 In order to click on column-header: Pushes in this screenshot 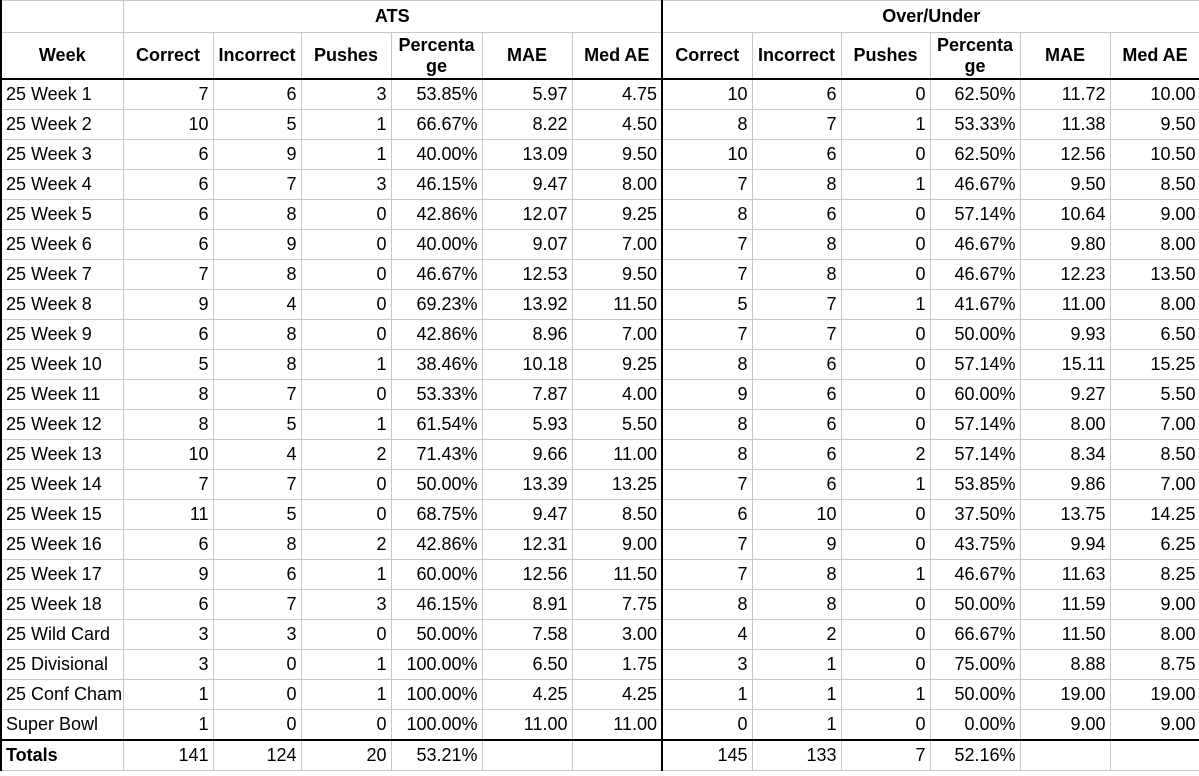, I will do `click(346, 56)`.